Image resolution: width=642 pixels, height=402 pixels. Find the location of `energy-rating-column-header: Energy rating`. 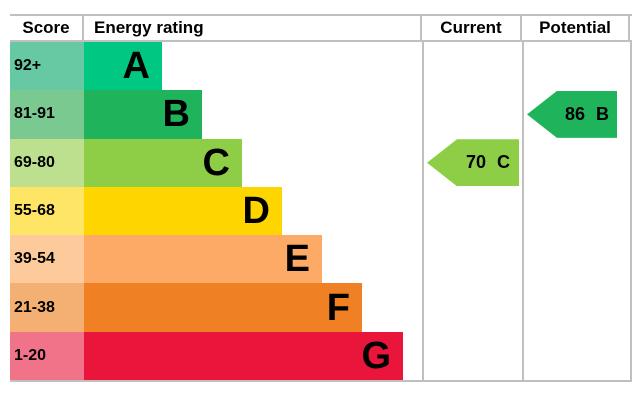

energy-rating-column-header: Energy rating is located at coordinates (149, 27).